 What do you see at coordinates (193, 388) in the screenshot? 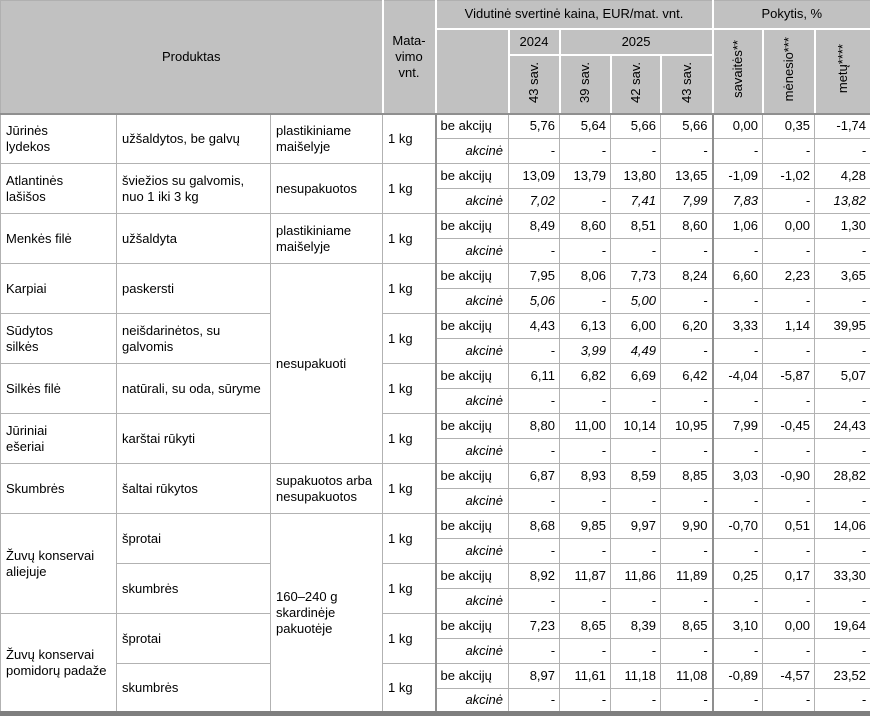
I see `description-cell: natūrali, su oda, sūryme` at bounding box center [193, 388].